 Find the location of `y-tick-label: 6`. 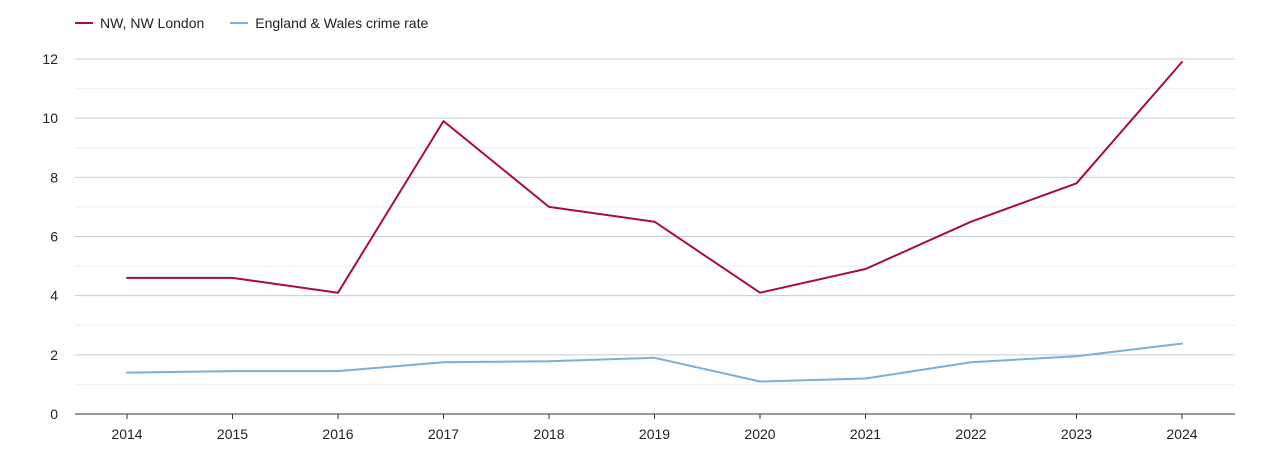

y-tick-label: 6 is located at coordinates (54, 237).